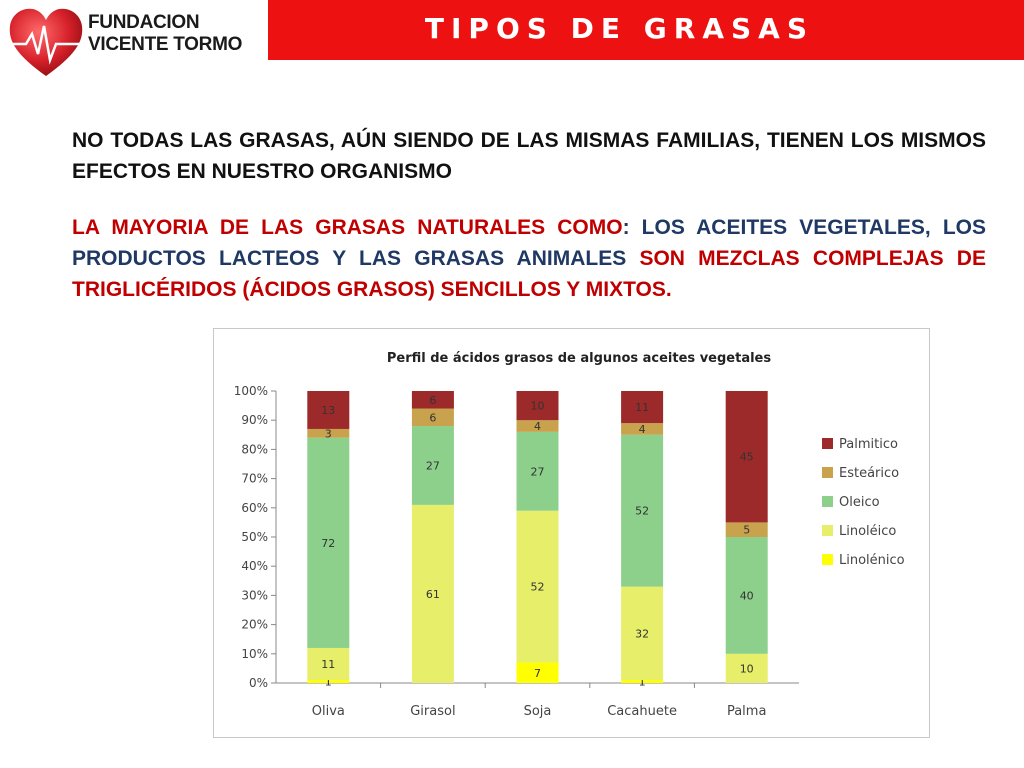  I want to click on y-tick-label: 80%, so click(254, 449).